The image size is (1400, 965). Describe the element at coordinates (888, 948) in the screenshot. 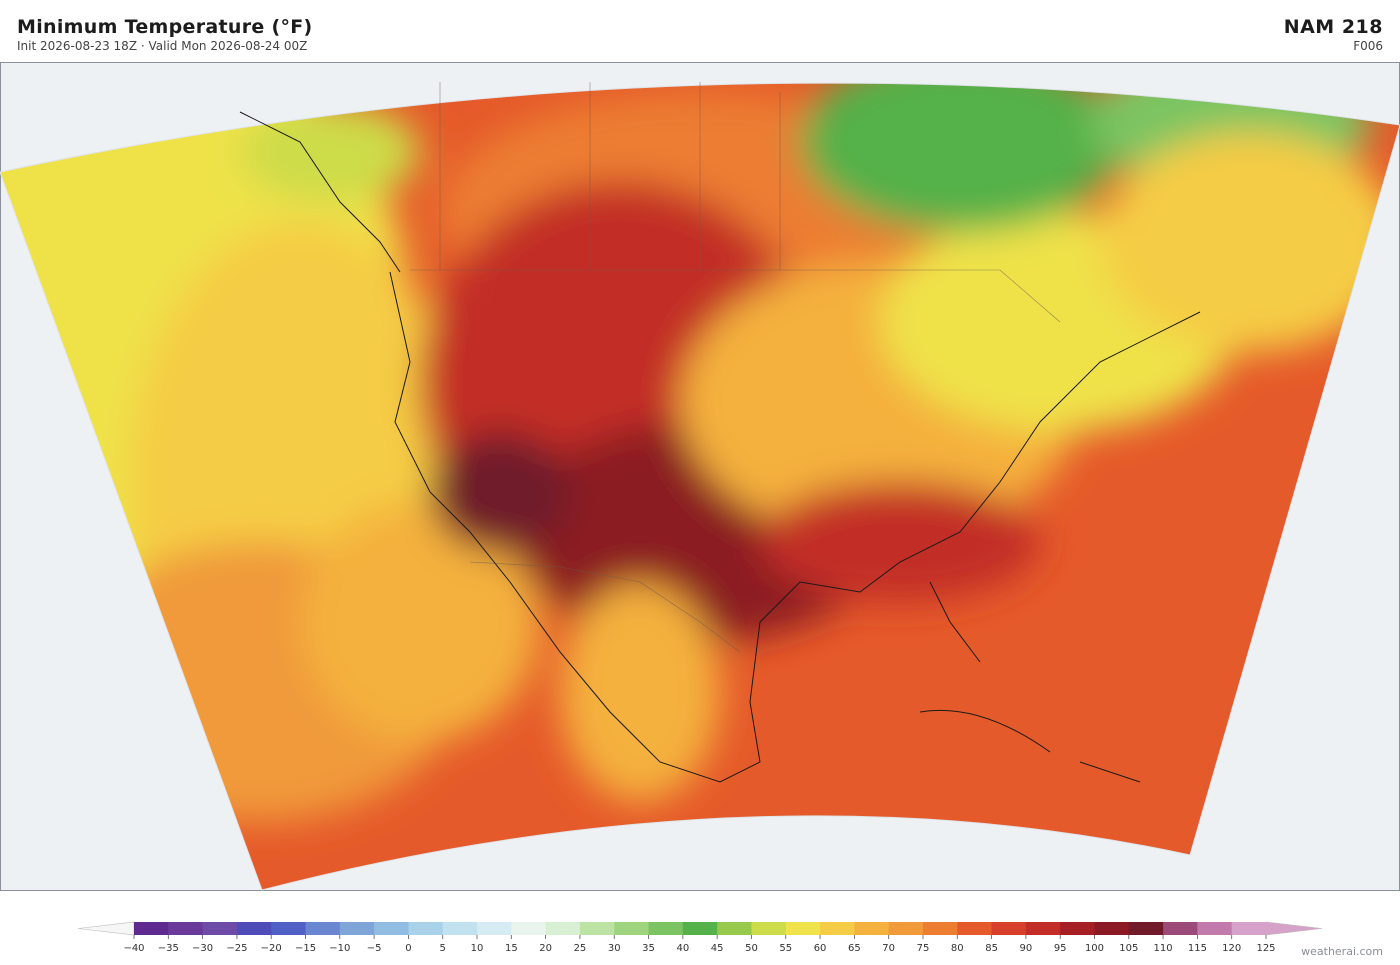

I see `colorbar-tick-label: 70` at that location.